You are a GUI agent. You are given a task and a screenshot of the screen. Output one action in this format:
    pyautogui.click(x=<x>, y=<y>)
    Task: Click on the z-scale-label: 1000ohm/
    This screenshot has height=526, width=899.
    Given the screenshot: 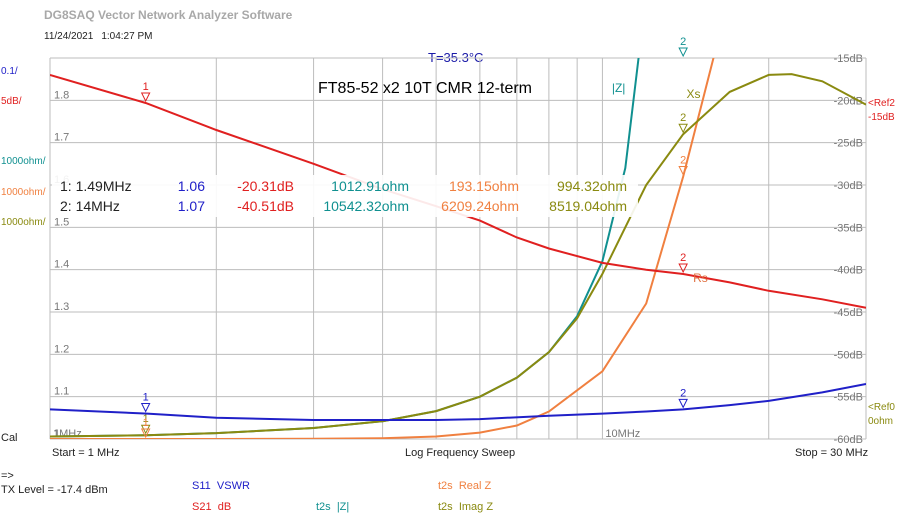 What is the action you would take?
    pyautogui.click(x=23, y=161)
    